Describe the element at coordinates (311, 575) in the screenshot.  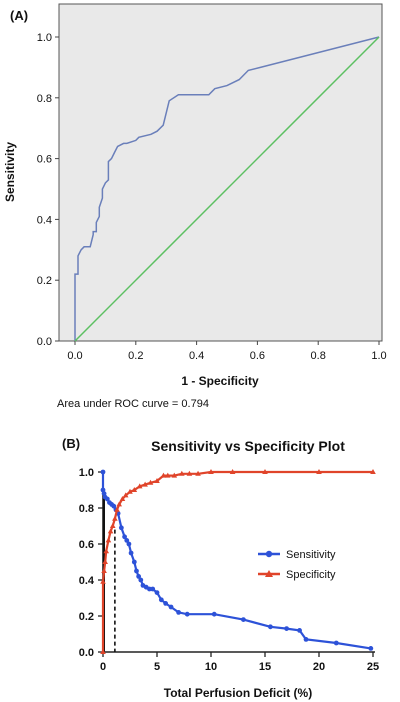
I see `legend-label-specificity: Specificity` at that location.